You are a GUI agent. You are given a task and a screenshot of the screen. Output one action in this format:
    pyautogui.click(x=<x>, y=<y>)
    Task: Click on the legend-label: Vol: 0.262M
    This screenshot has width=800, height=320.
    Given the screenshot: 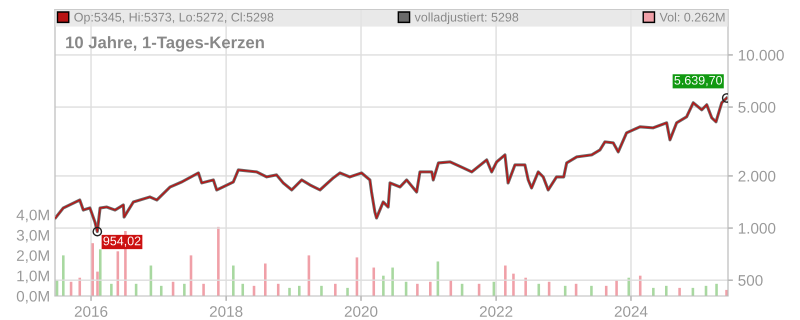 What is the action you would take?
    pyautogui.click(x=692, y=17)
    